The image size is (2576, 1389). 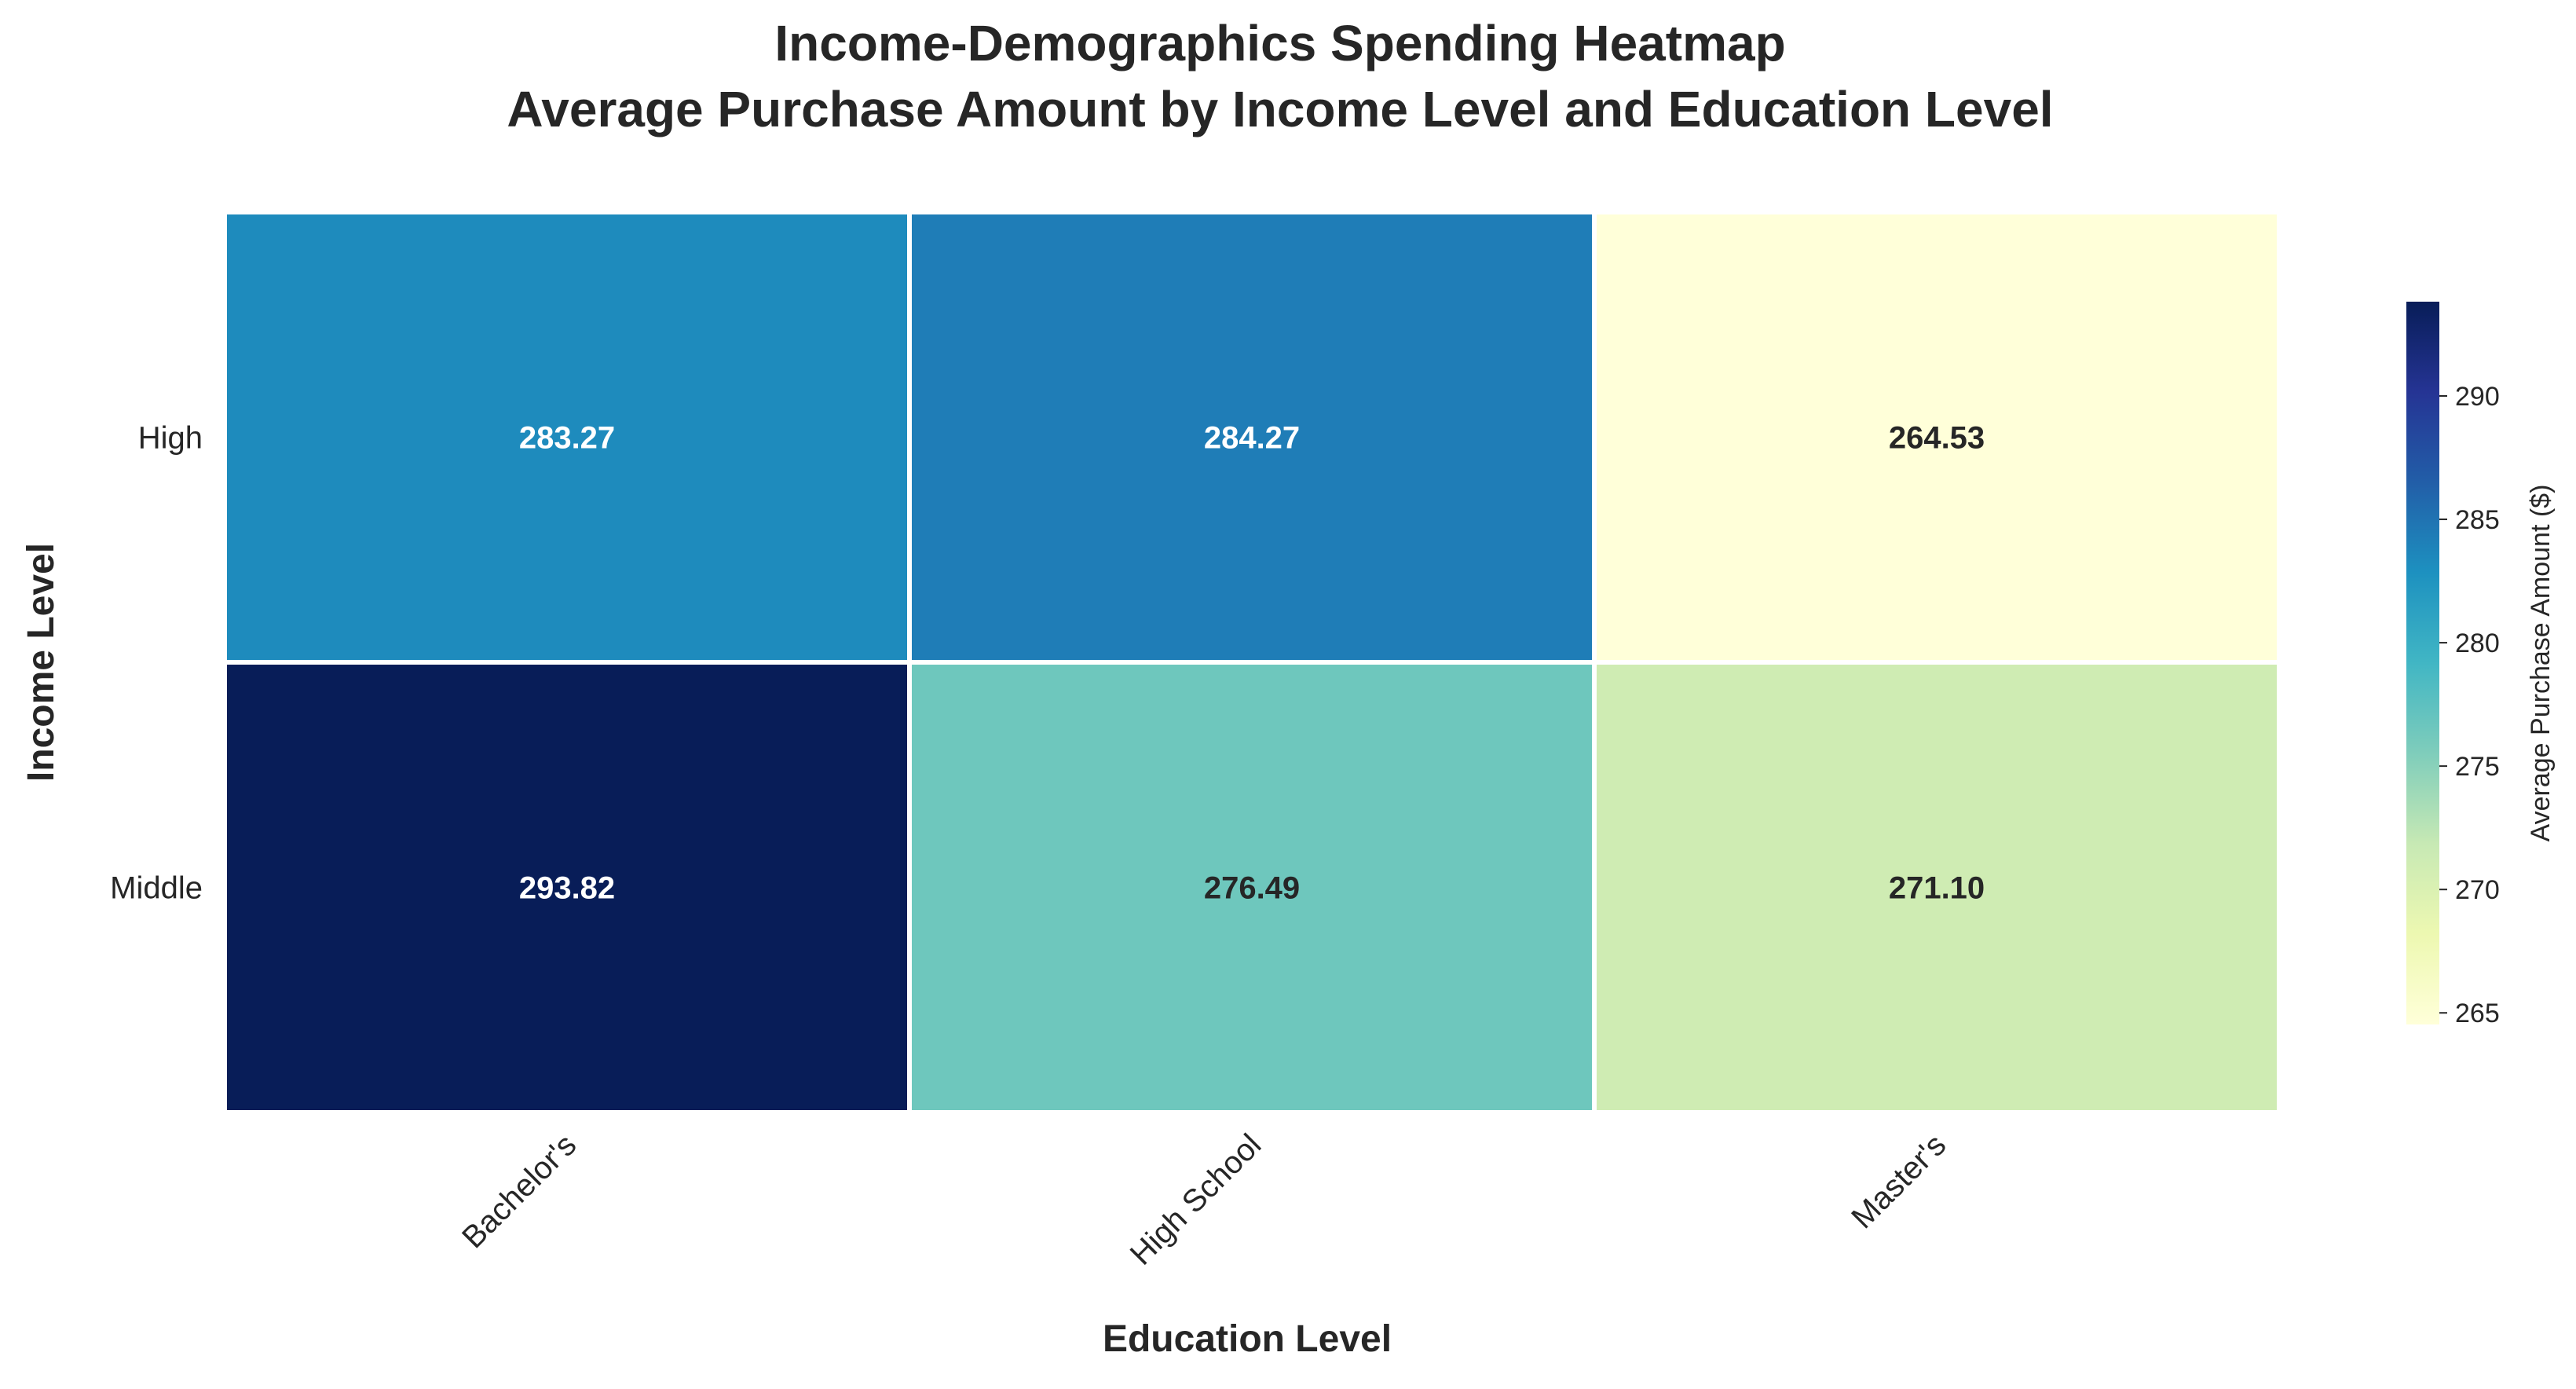 I want to click on colorbar-gradient, so click(x=2422, y=663).